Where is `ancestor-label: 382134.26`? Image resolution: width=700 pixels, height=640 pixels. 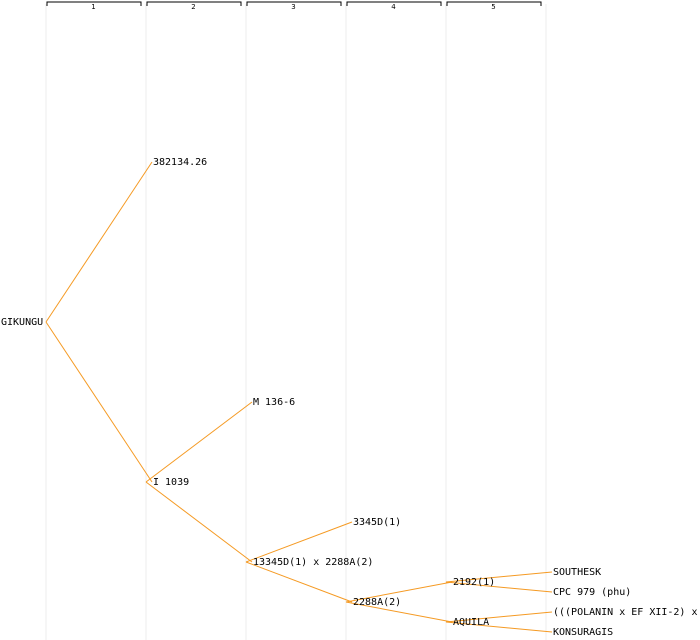 ancestor-label: 382134.26 is located at coordinates (180, 162).